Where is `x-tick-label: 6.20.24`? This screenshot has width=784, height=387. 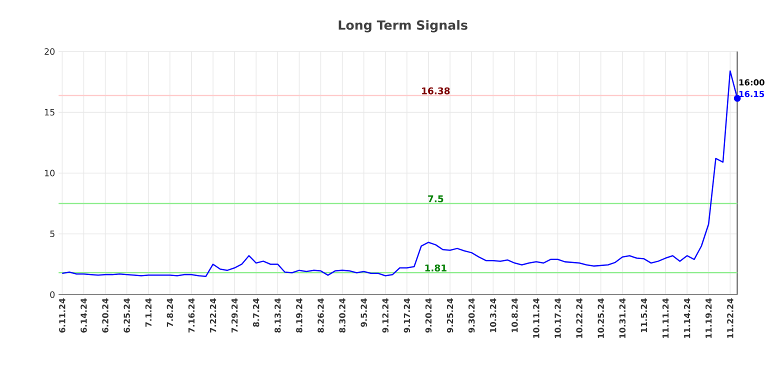 x-tick-label: 6.20.24 is located at coordinates (105, 315).